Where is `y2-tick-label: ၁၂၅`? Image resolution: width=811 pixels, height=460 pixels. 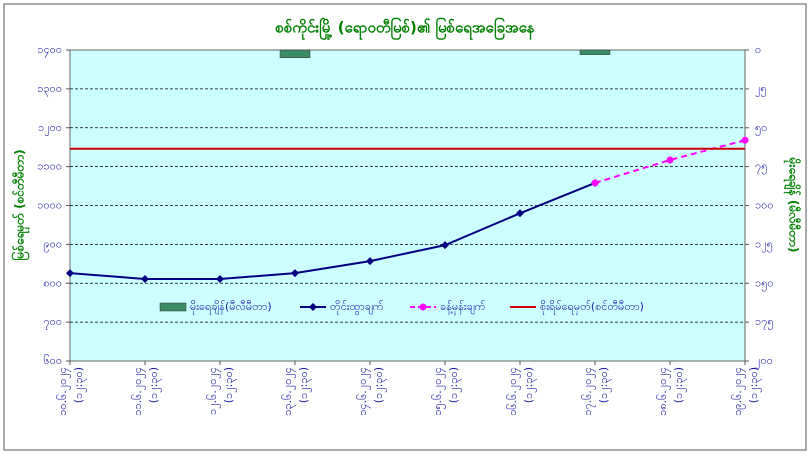
y2-tick-label: ၁၂၅ is located at coordinates (764, 244).